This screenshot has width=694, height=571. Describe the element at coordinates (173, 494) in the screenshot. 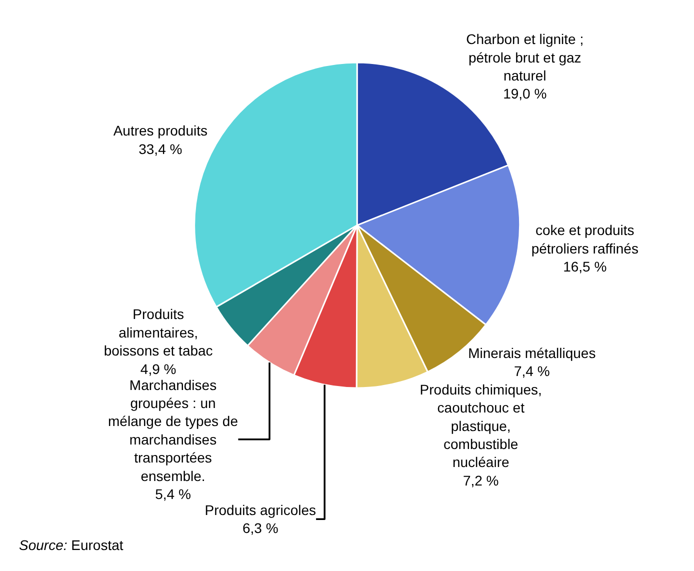

I see `data-label: 5,4 %` at that location.